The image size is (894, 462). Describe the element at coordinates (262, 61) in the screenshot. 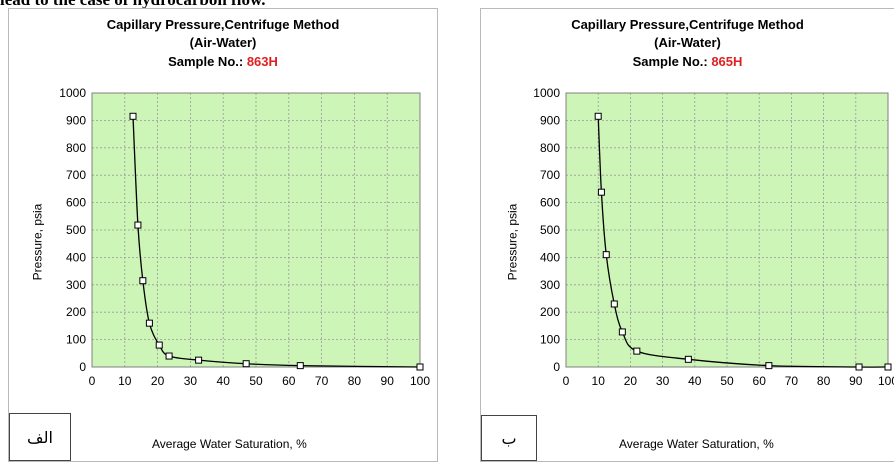

I see `sample-id: 863H` at that location.